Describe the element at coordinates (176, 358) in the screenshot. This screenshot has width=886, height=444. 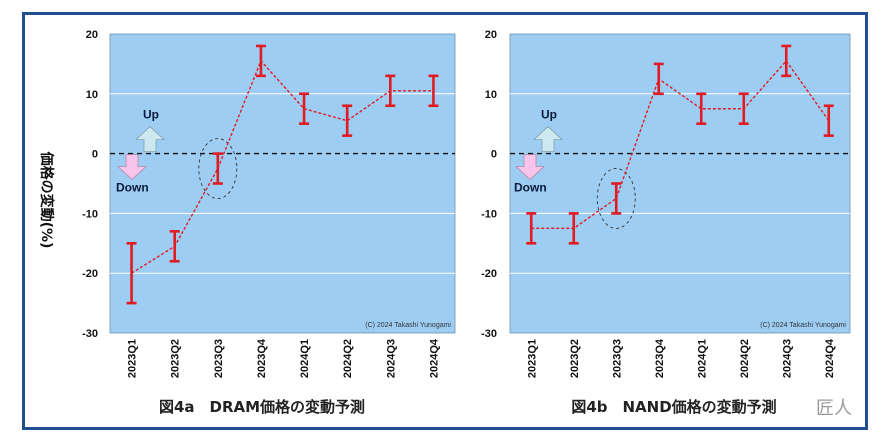
I see `chart-1-x-tick-label: 2023Q2` at that location.